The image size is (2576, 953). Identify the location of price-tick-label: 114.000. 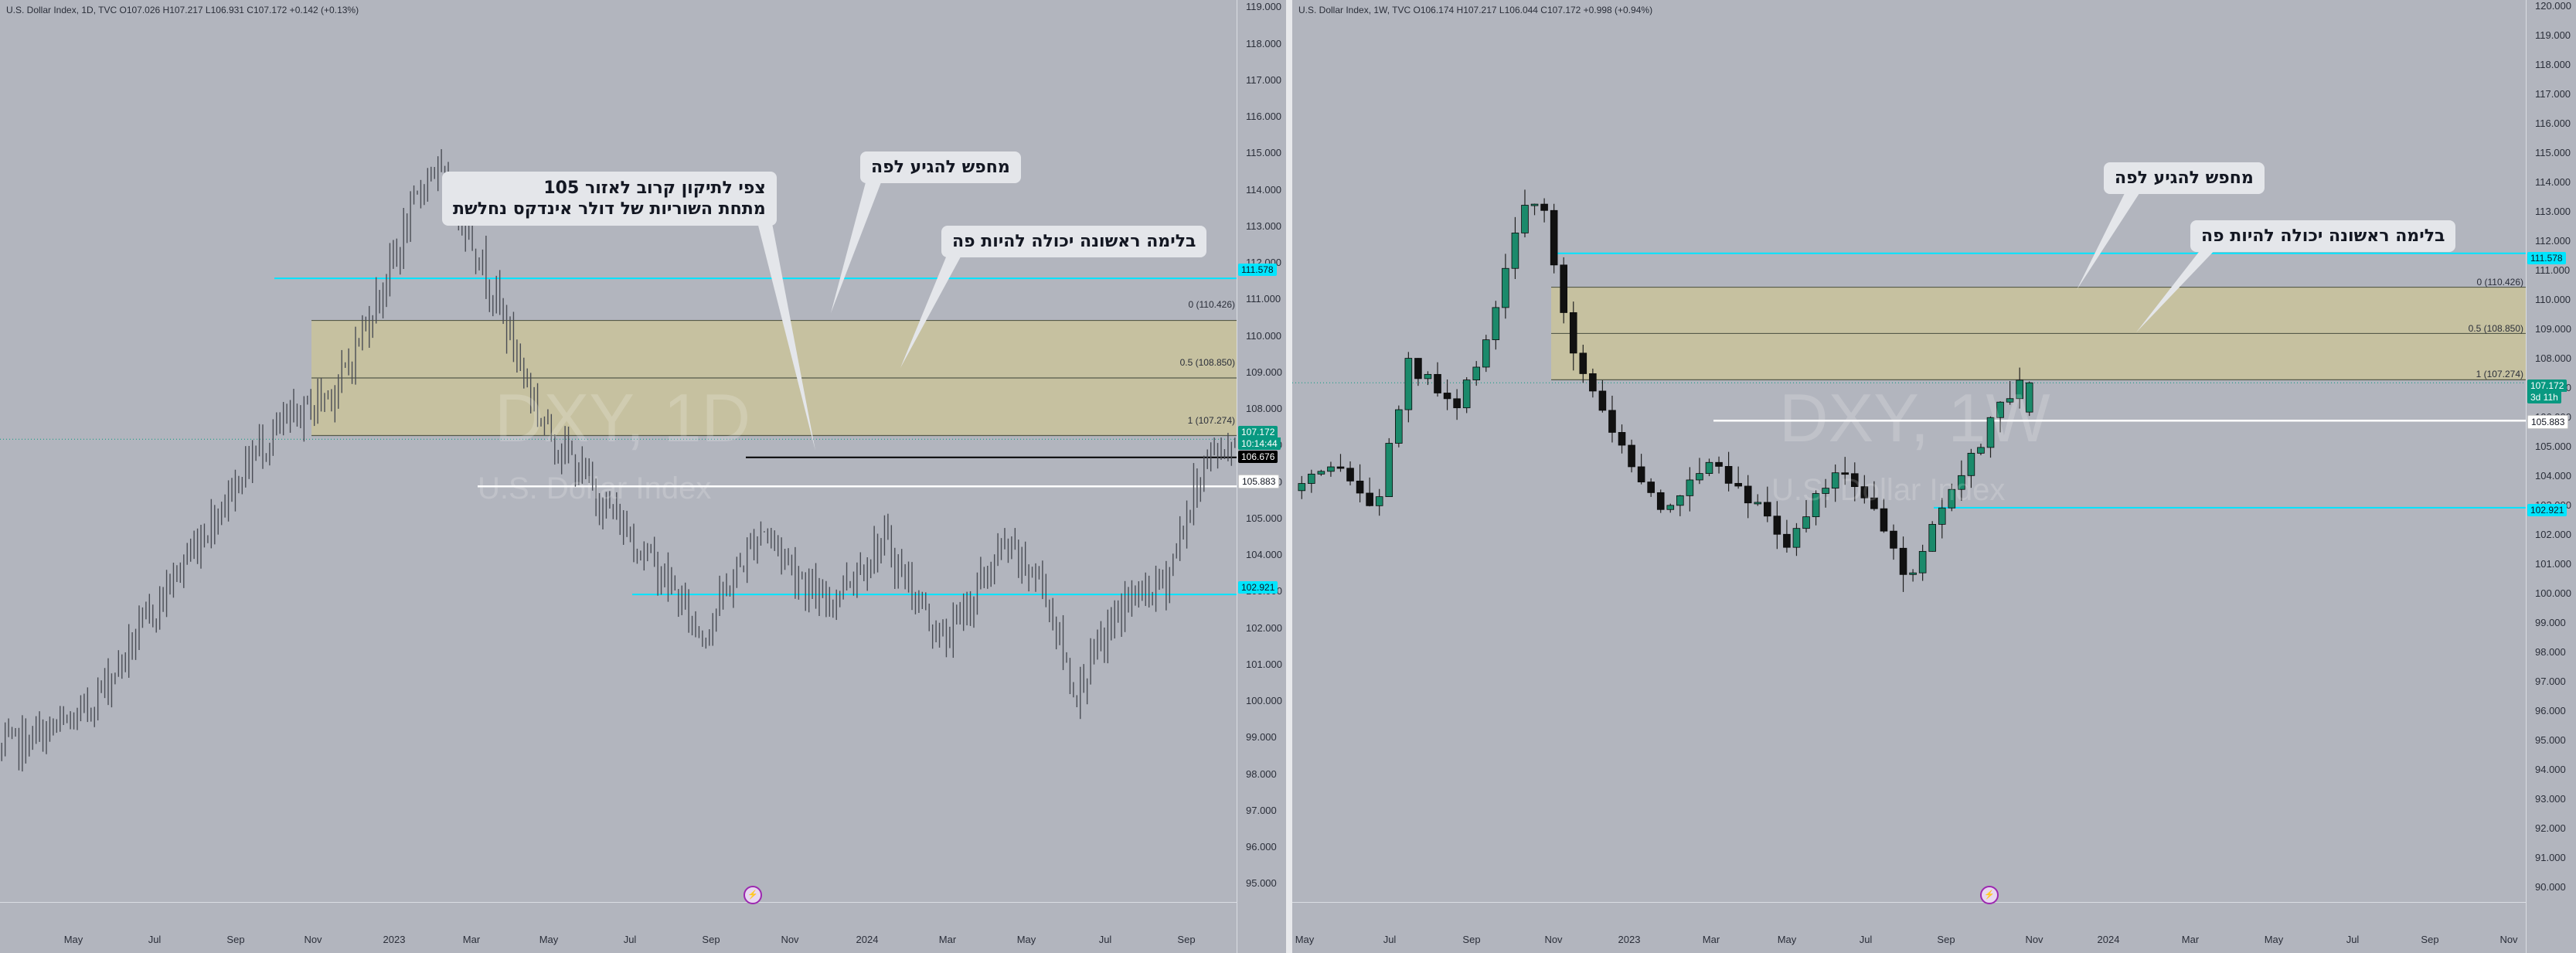
(1264, 189).